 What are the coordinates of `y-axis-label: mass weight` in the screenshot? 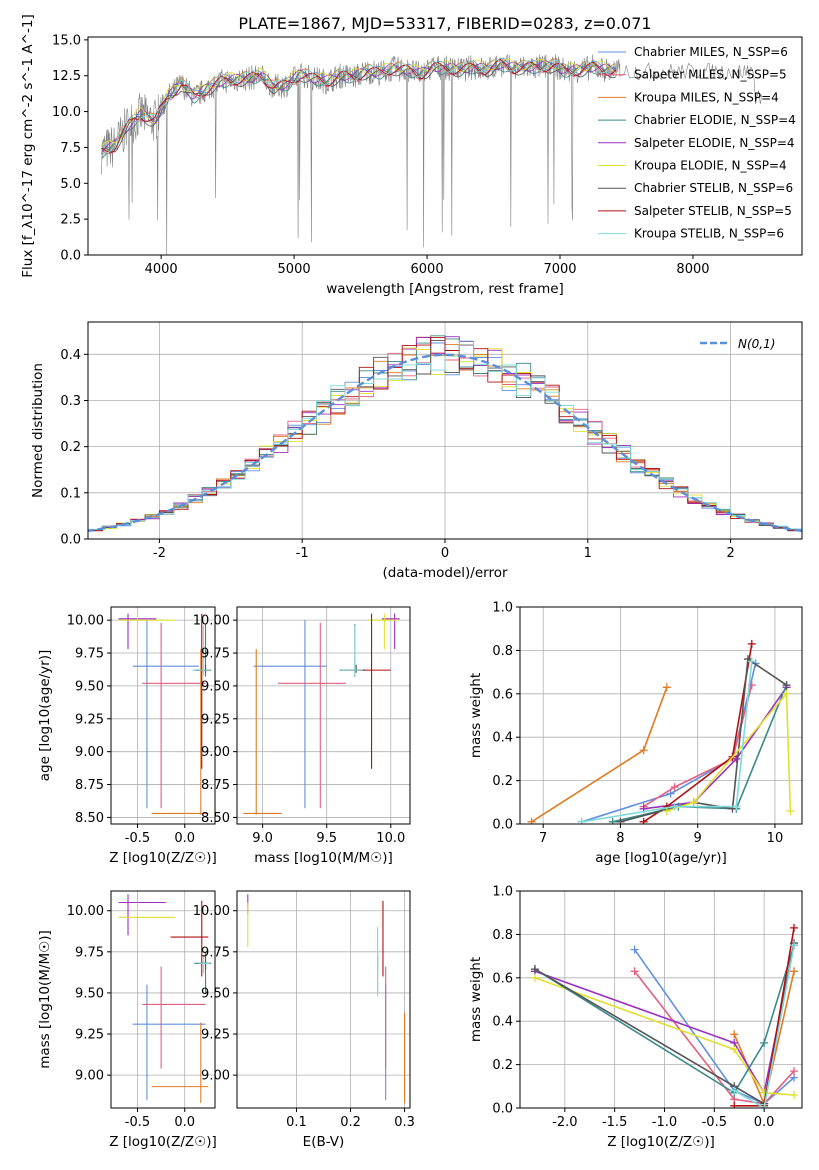 It's located at (476, 715).